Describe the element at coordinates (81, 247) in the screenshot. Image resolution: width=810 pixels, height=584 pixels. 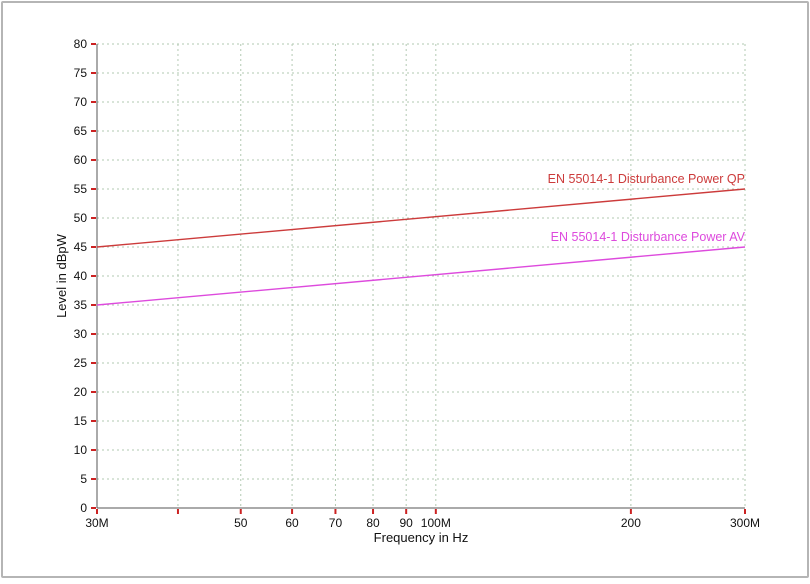
I see `y-tick-label: 45` at that location.